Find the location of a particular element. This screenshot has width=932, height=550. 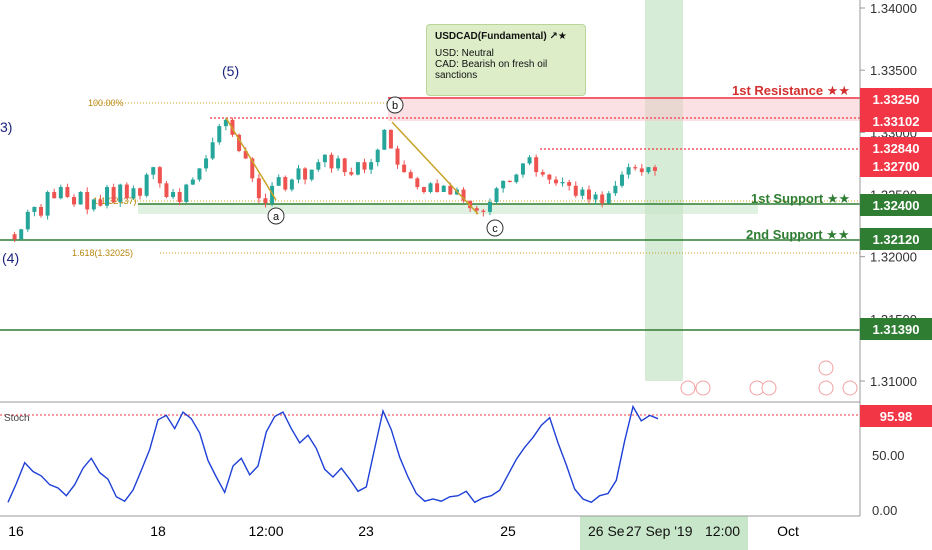

wave-a-line is located at coordinates (251, 159).